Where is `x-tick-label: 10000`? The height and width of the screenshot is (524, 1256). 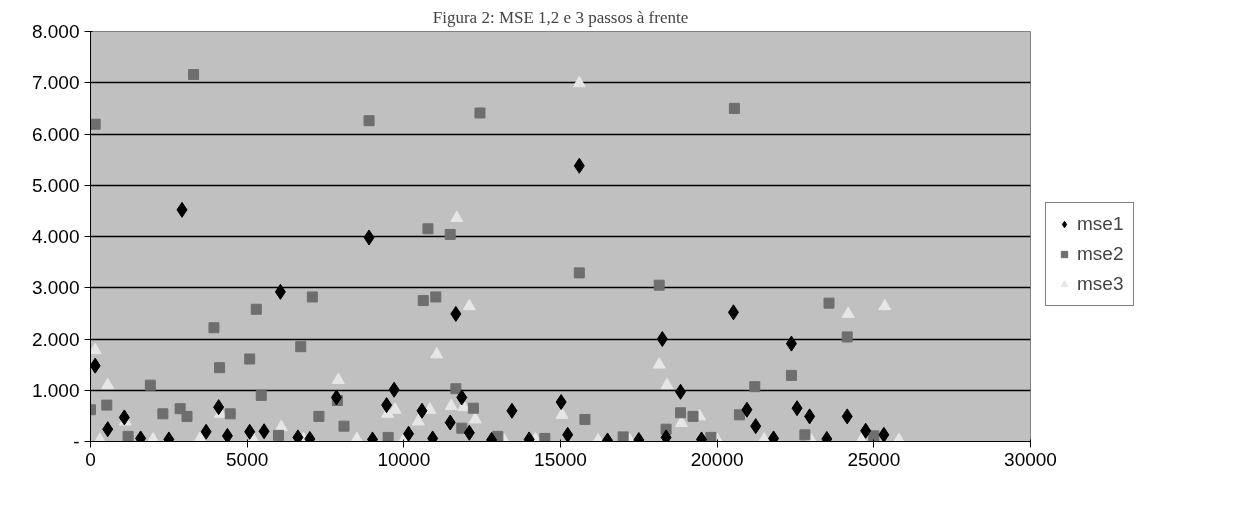
x-tick-label: 10000 is located at coordinates (404, 459).